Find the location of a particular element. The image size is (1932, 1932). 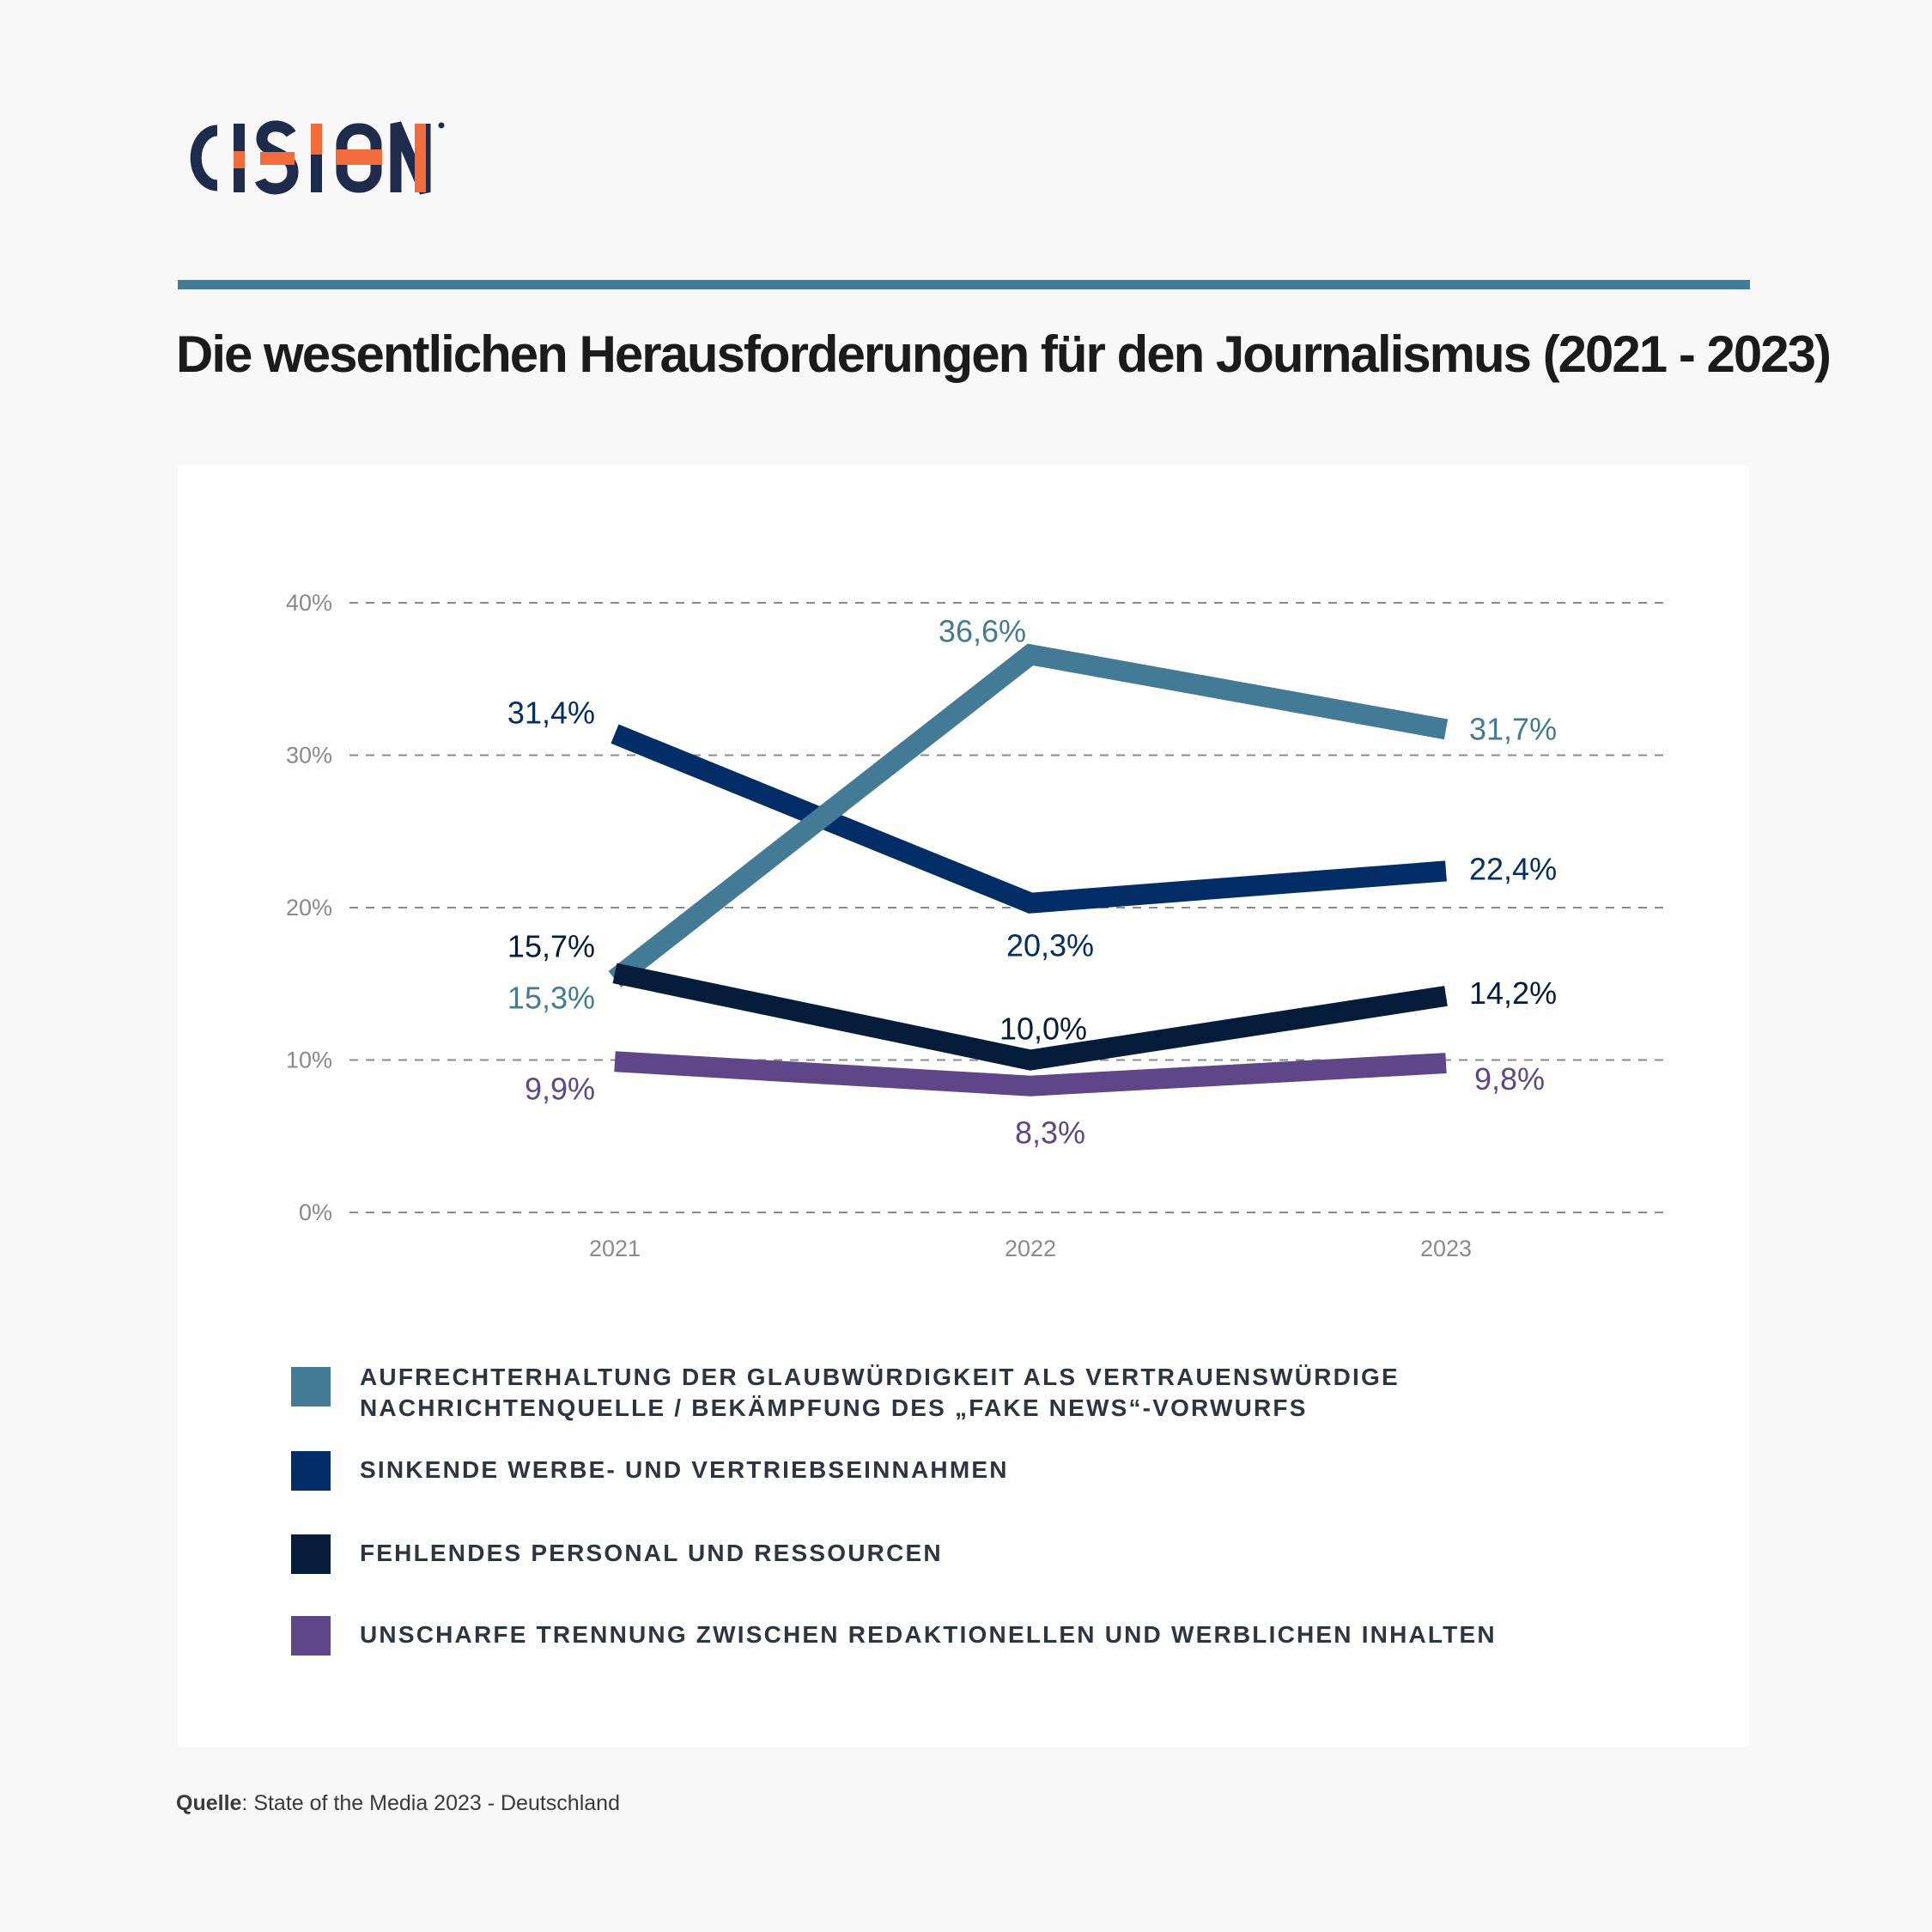

legend-label: Fehlendes Personal und Ressourcen is located at coordinates (651, 1553).